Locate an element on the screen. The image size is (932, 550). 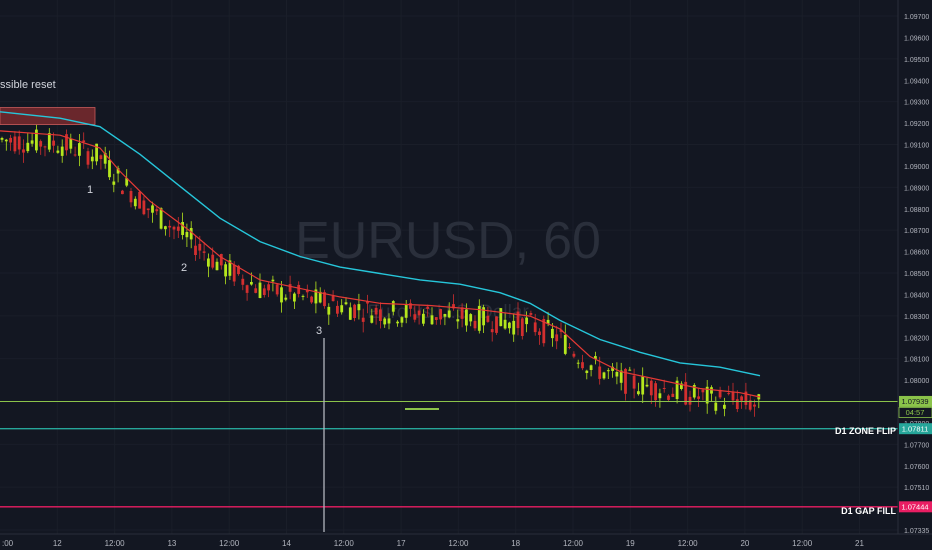
gap-fill-price: 1.07444 is located at coordinates (914, 506).